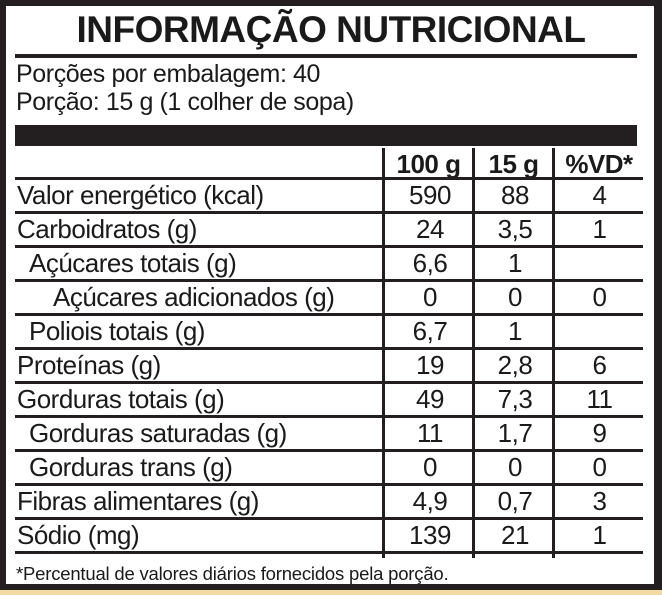  I want to click on nutrient-row: Fibras alimentares (g) 4,9 0,7 3, so click(329, 503).